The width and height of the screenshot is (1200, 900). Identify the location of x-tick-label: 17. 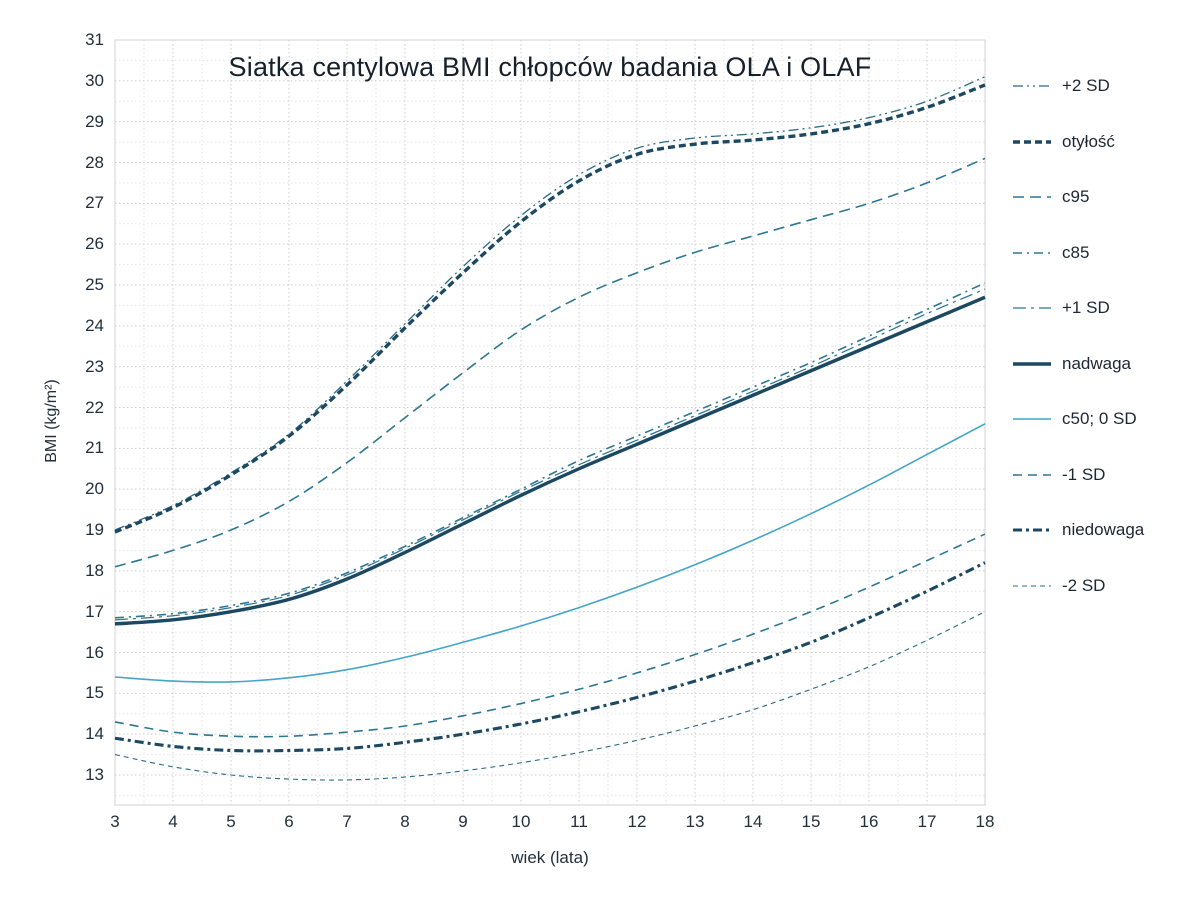
(927, 821).